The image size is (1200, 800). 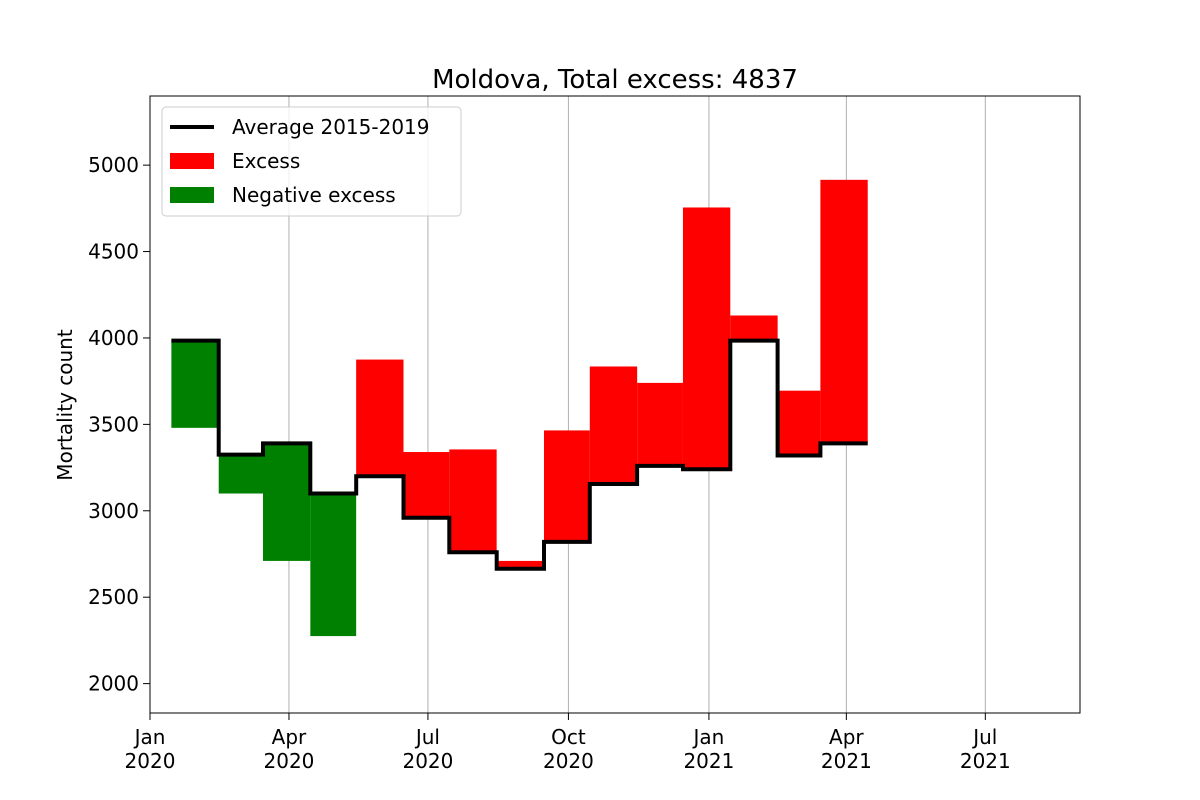 I want to click on legend: Average 2015-2019 Excess Negative excess, so click(x=311, y=161).